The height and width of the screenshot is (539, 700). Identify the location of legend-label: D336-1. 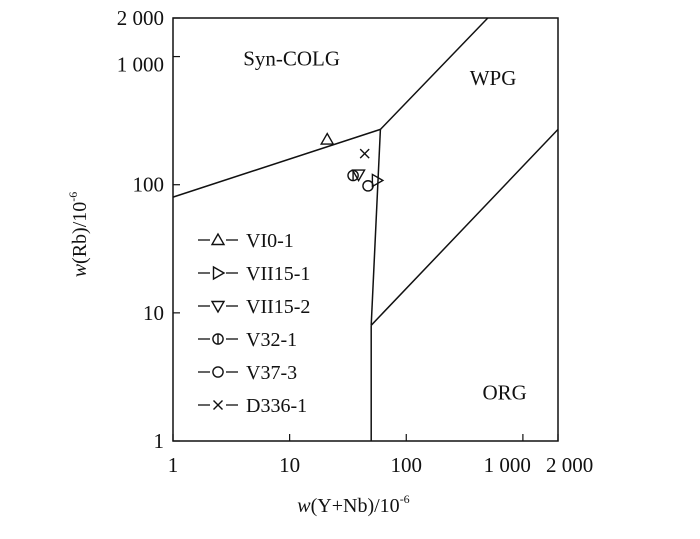
(276, 406).